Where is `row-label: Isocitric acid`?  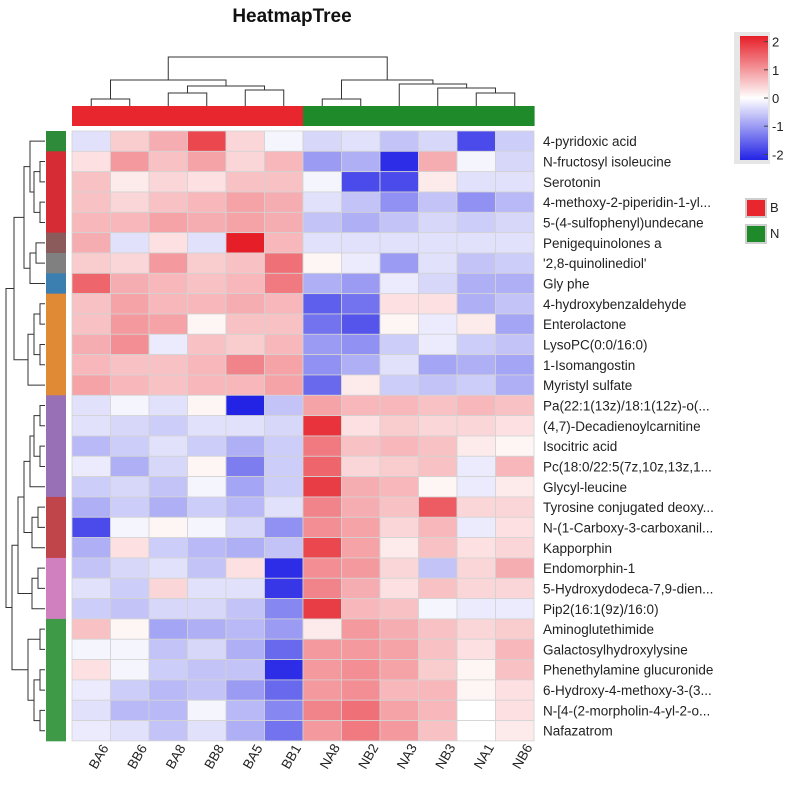 row-label: Isocitric acid is located at coordinates (580, 446).